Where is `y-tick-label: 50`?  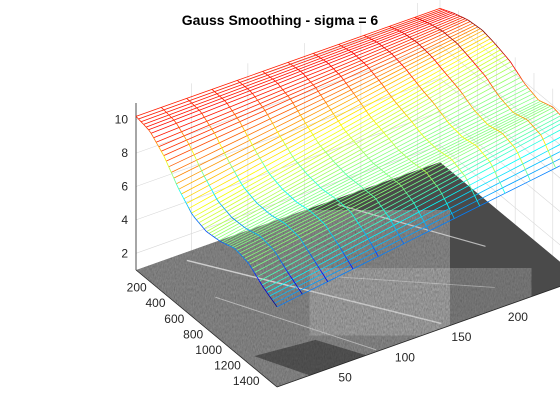
y-tick-label: 50 is located at coordinates (345, 377).